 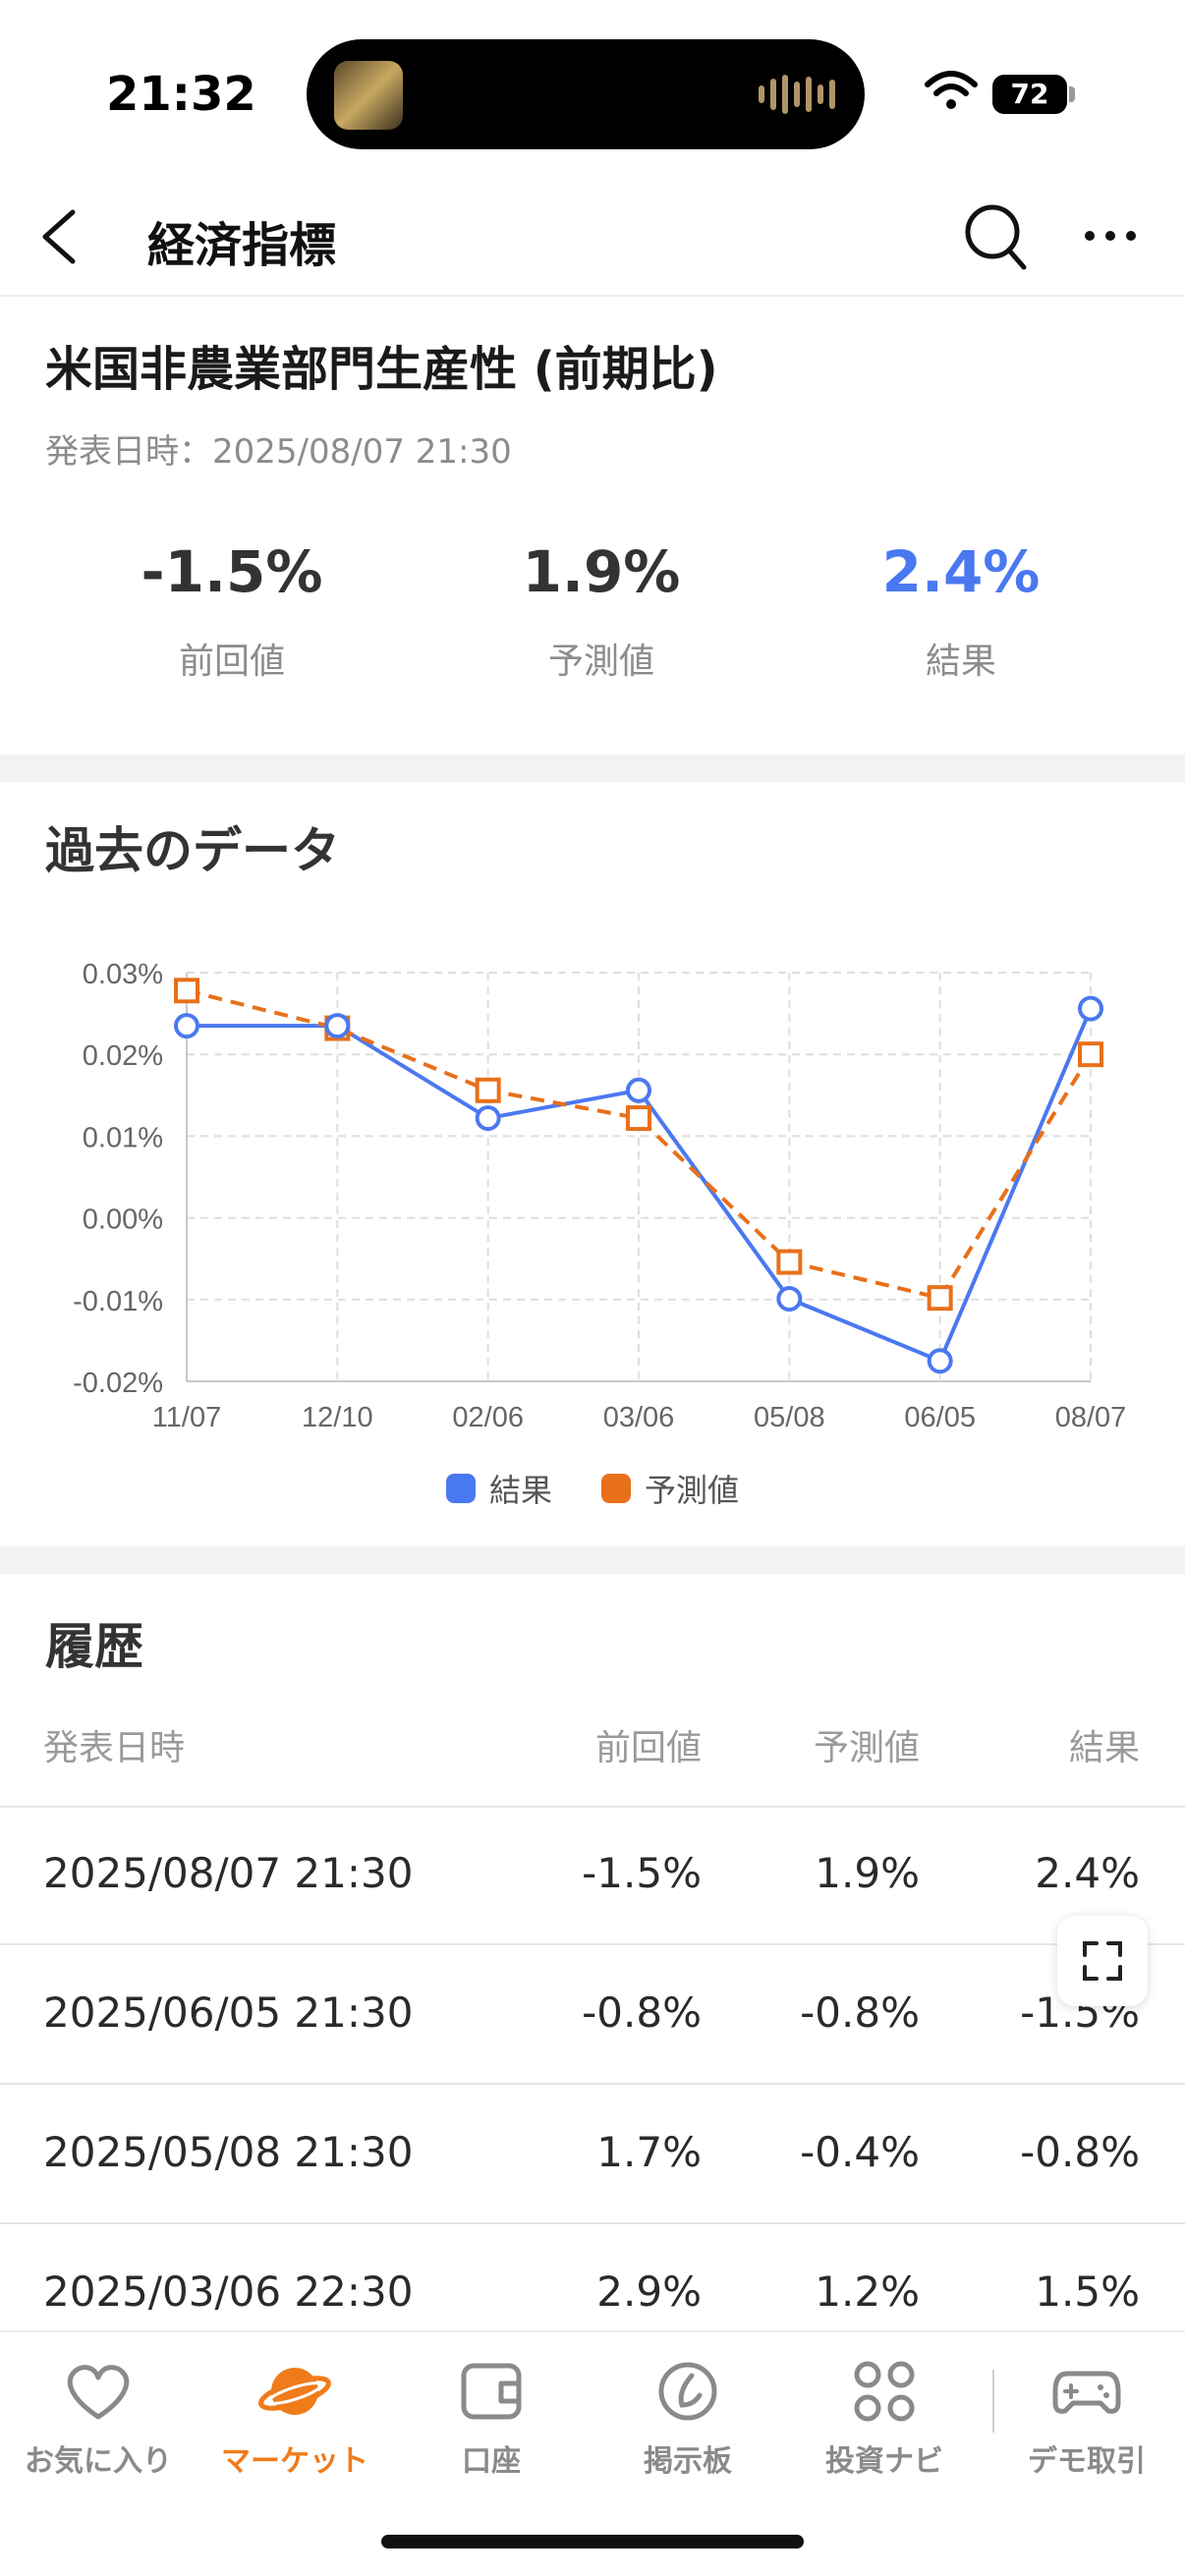 I want to click on search-icon, so click(x=996, y=235).